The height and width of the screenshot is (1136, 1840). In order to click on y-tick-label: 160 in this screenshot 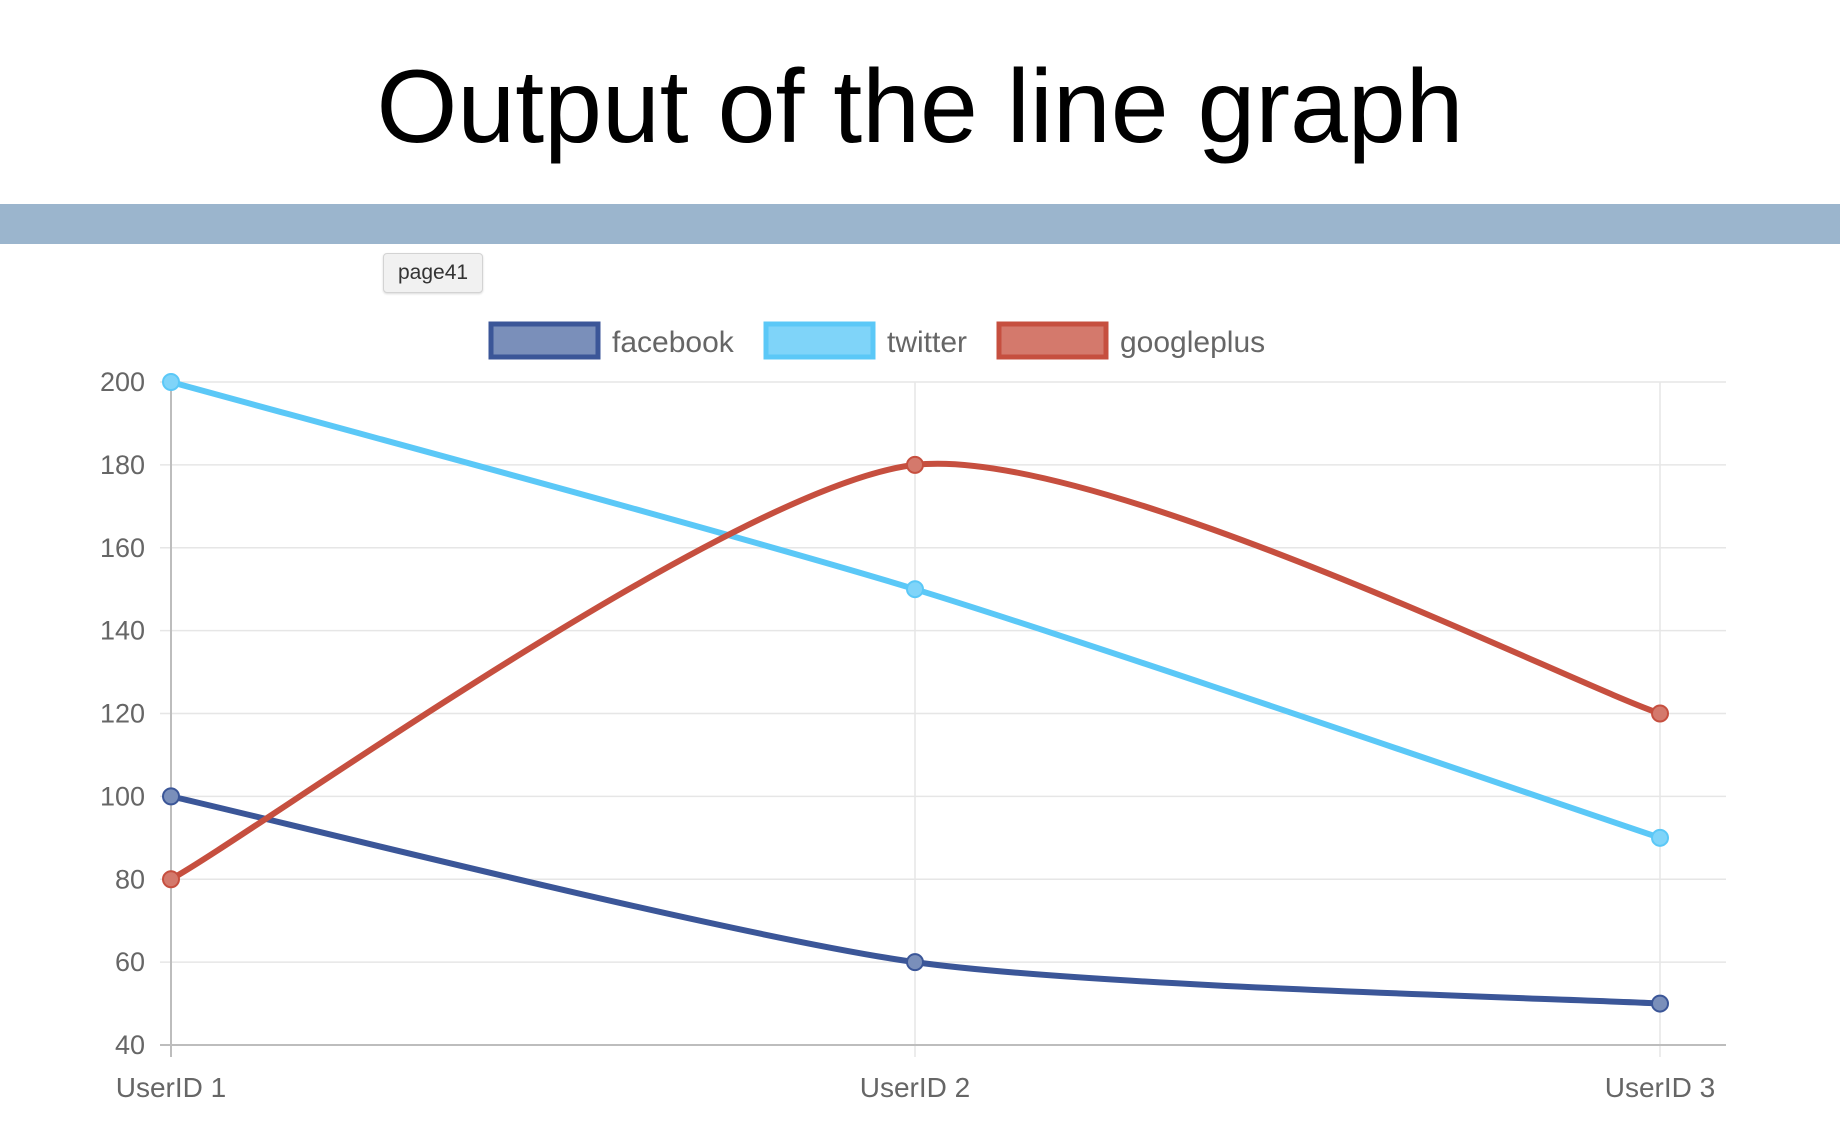, I will do `click(122, 548)`.